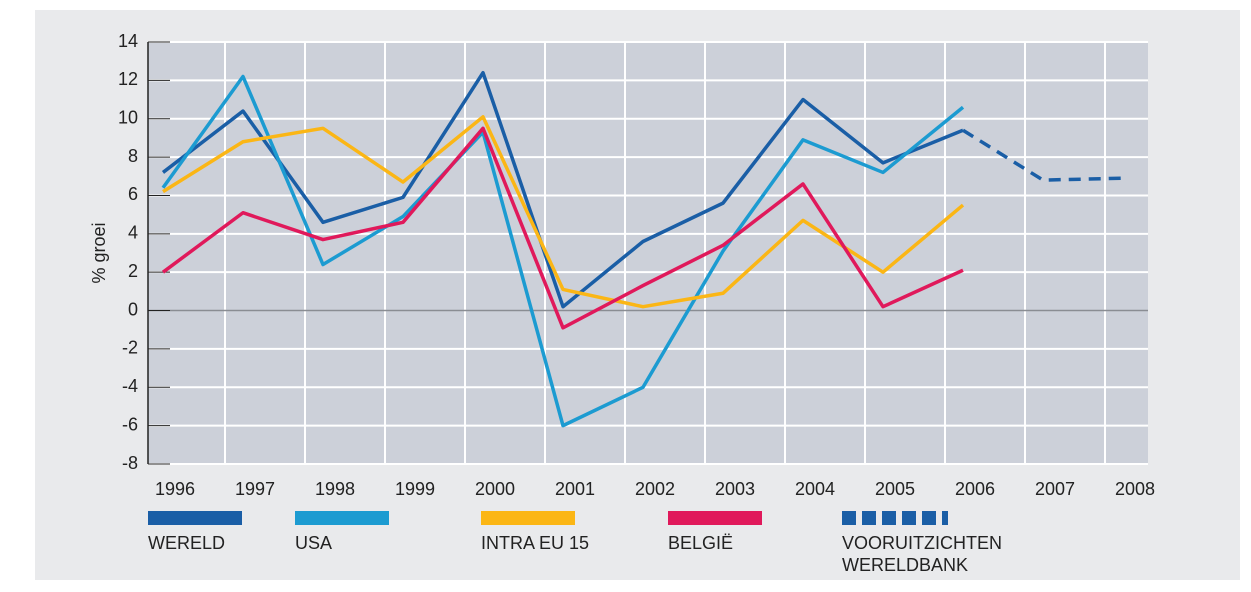  I want to click on y-axis-label: % groei, so click(99, 252).